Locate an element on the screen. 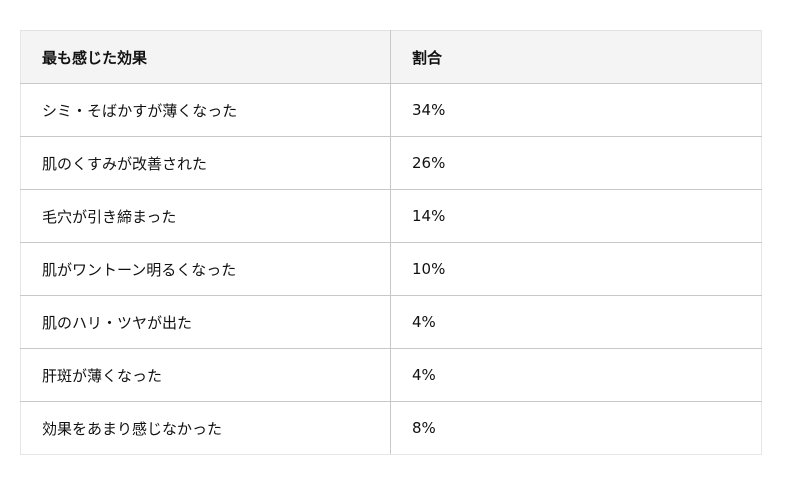 This screenshot has height=493, width=800. header-ratio: 割合 is located at coordinates (576, 57).